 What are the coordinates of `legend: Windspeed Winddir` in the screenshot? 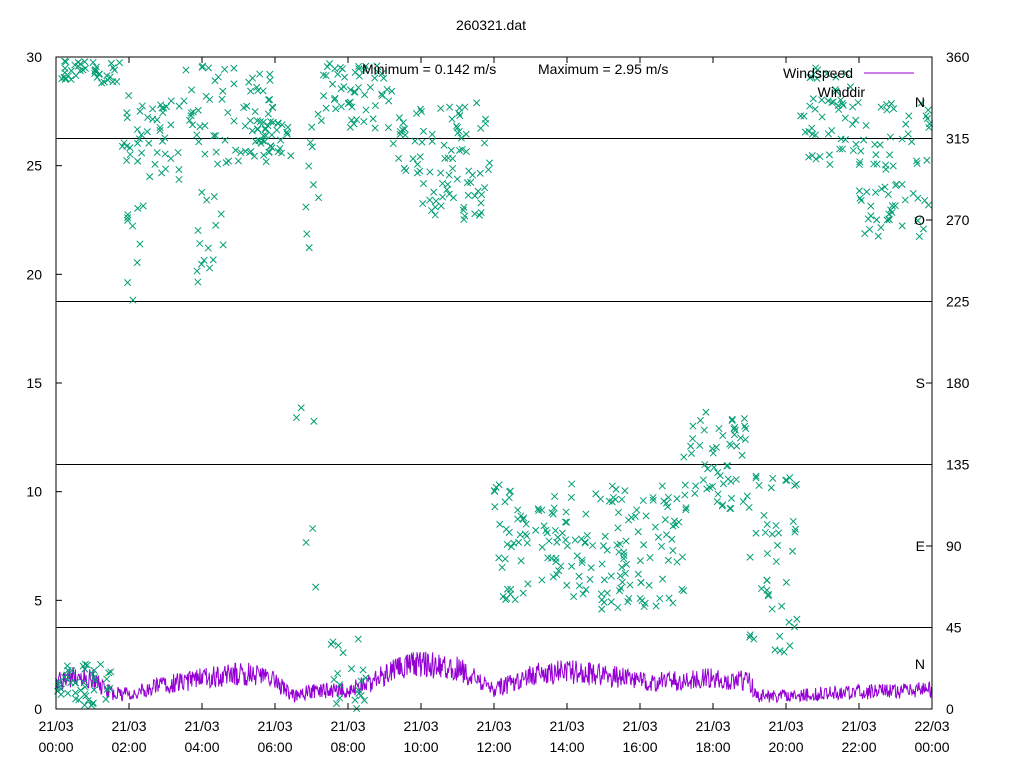 It's located at (848, 82).